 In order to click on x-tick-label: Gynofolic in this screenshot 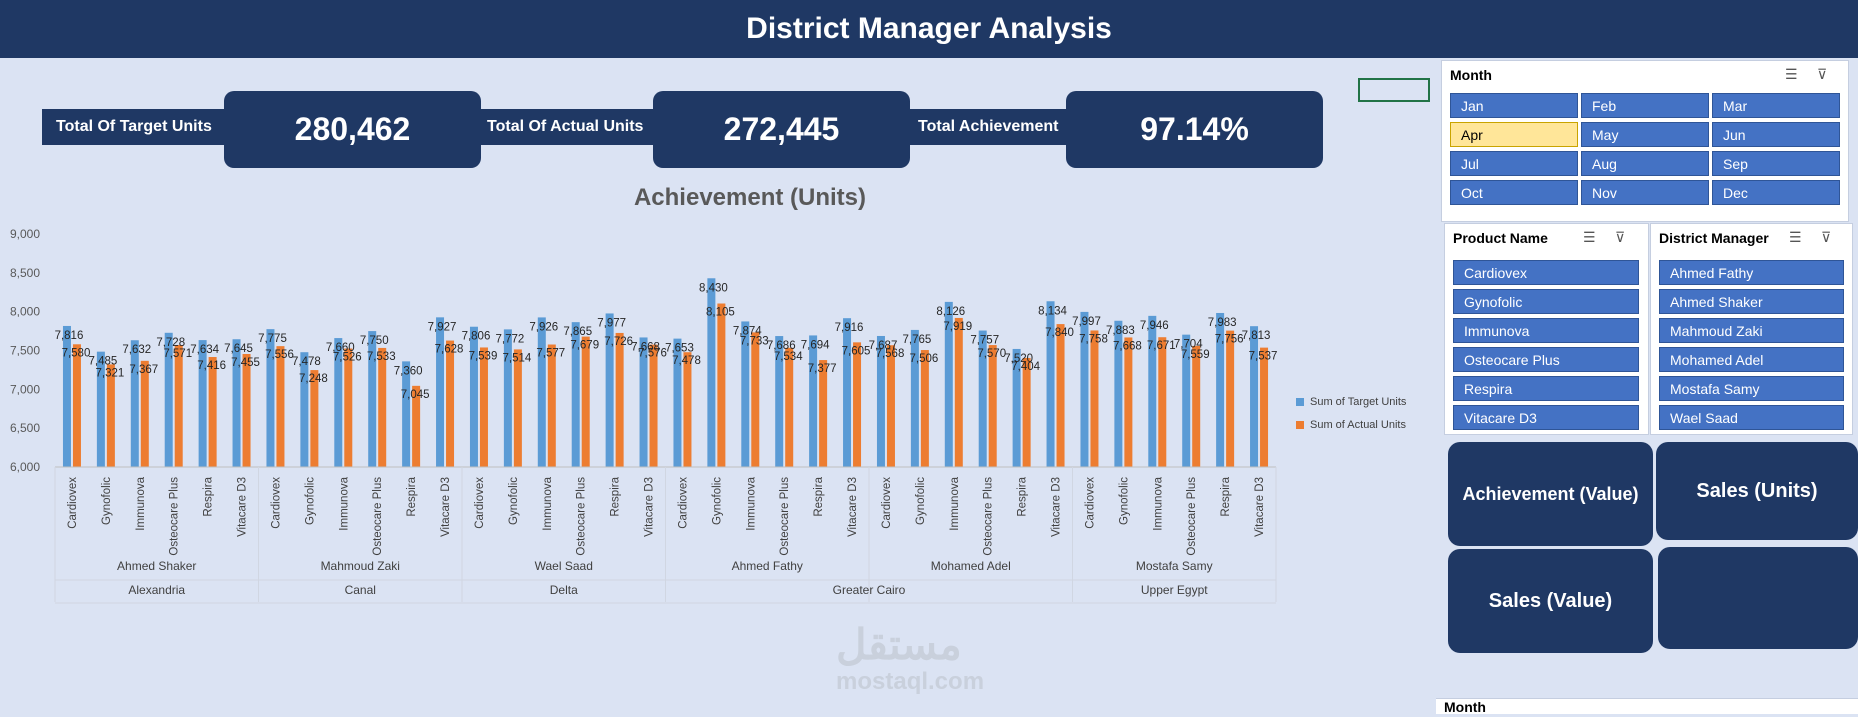, I will do `click(1124, 501)`.